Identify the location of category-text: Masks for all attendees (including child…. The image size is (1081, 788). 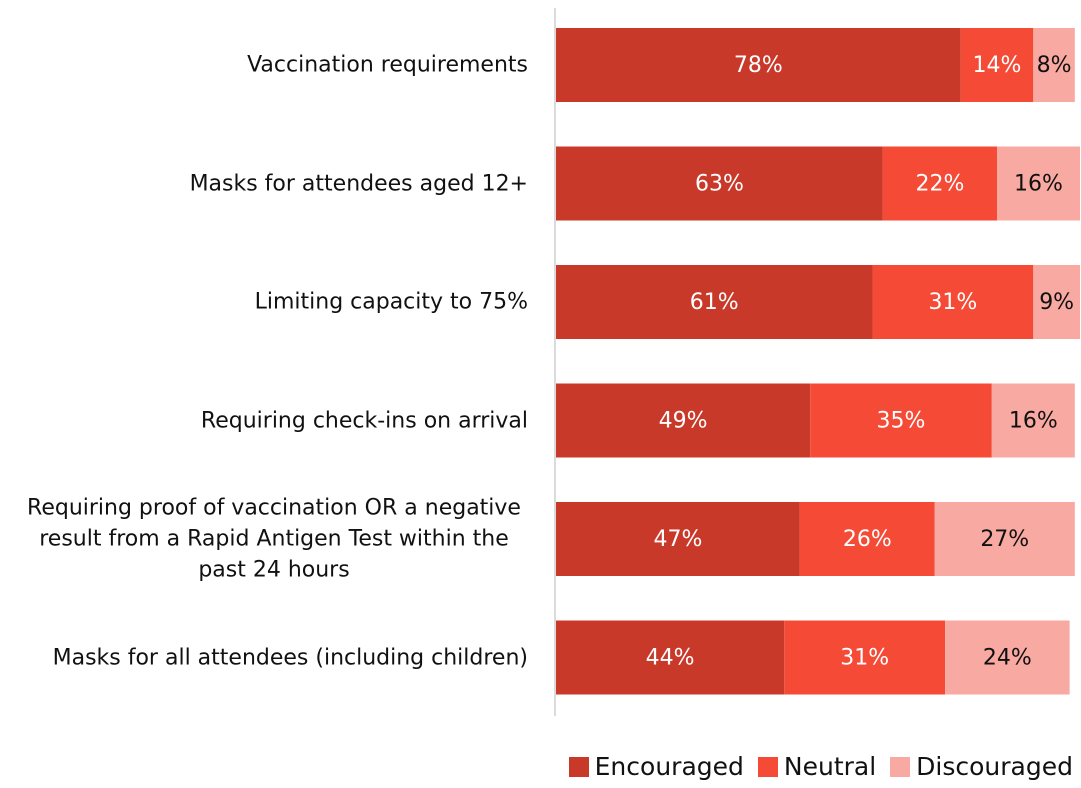
(290, 657).